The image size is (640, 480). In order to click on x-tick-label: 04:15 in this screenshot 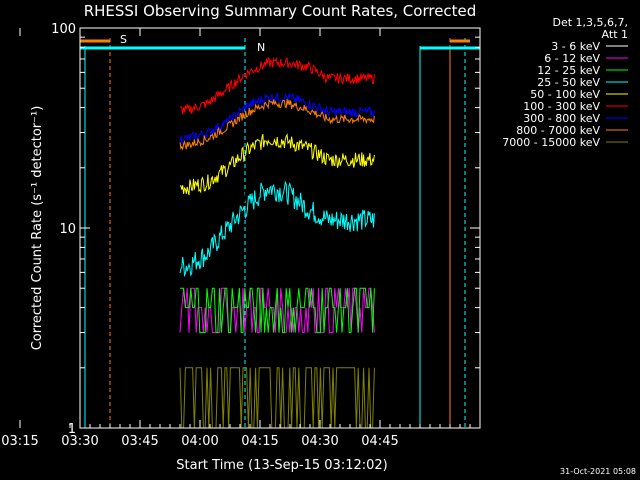, I will do `click(259, 441)`.